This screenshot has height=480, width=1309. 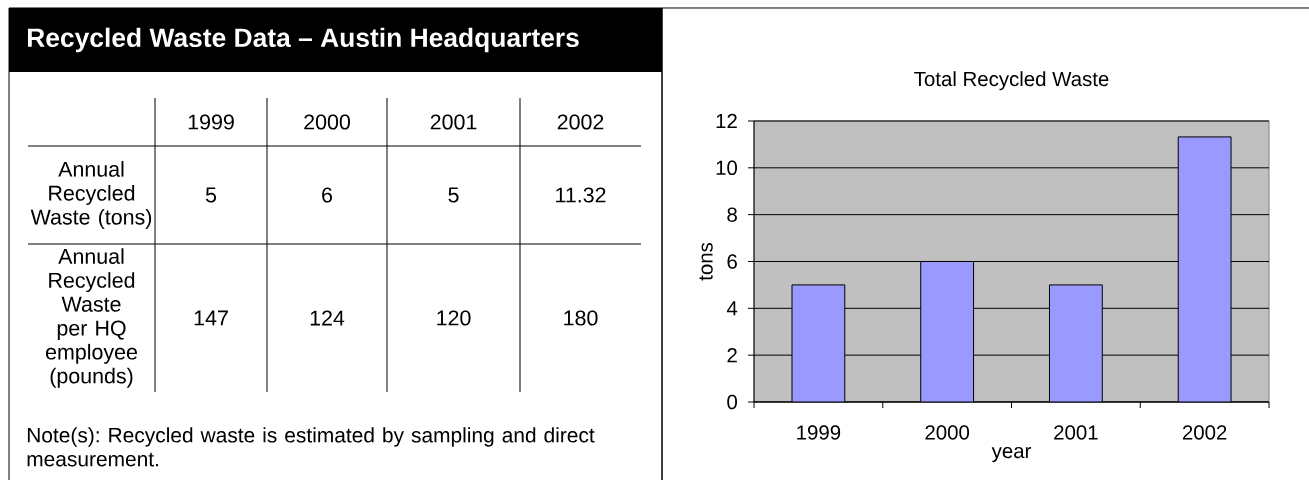 I want to click on data-label: 147, so click(x=211, y=318).